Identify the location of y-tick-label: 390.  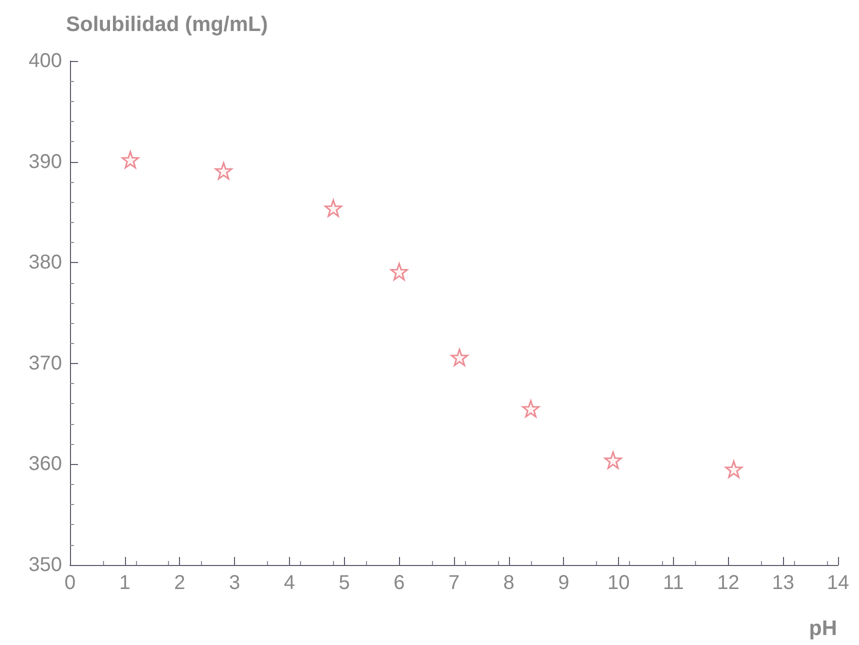
(45, 161).